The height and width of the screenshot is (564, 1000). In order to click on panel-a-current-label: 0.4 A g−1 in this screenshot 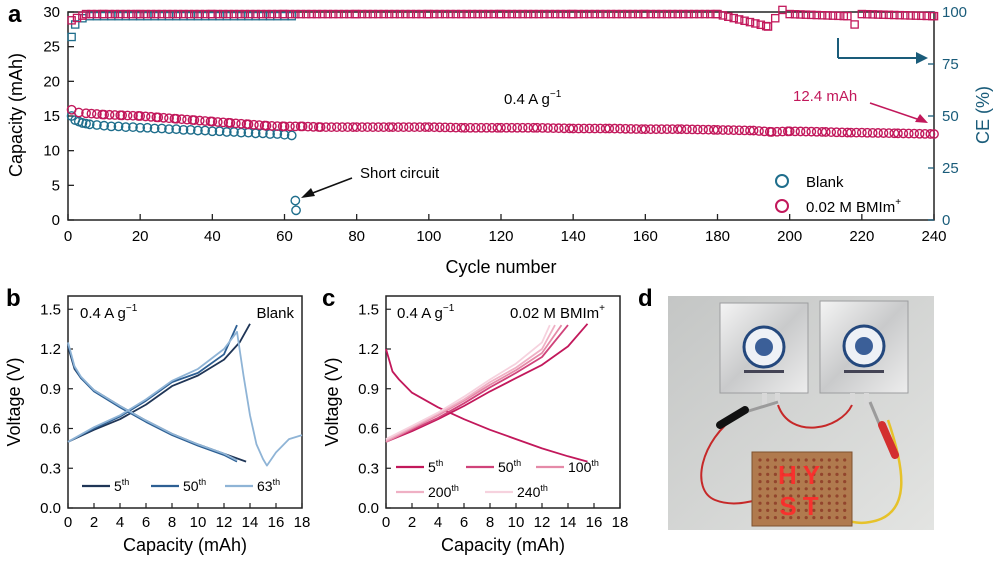, I will do `click(533, 98)`.